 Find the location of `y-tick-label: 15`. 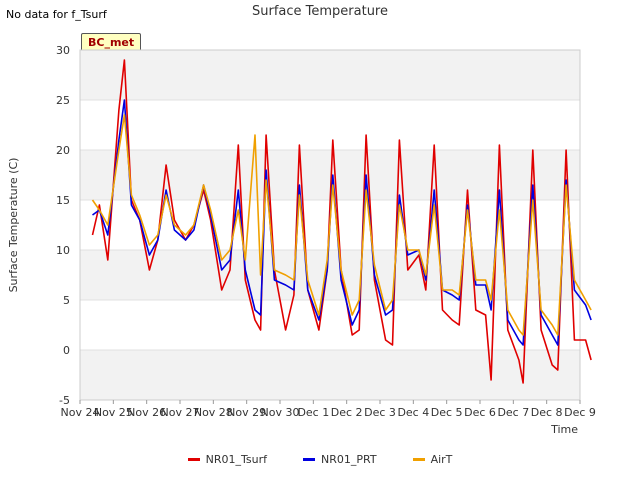

y-tick-label: 15 is located at coordinates (63, 200).